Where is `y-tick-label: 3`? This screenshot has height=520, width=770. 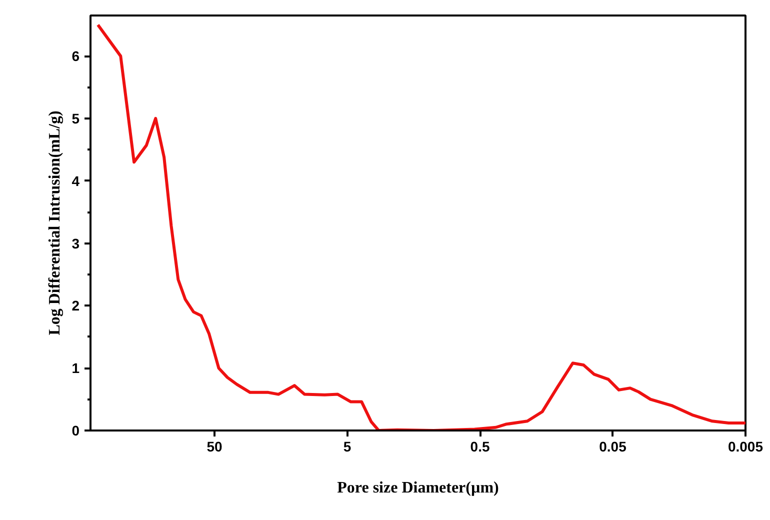
y-tick-label: 3 is located at coordinates (76, 243).